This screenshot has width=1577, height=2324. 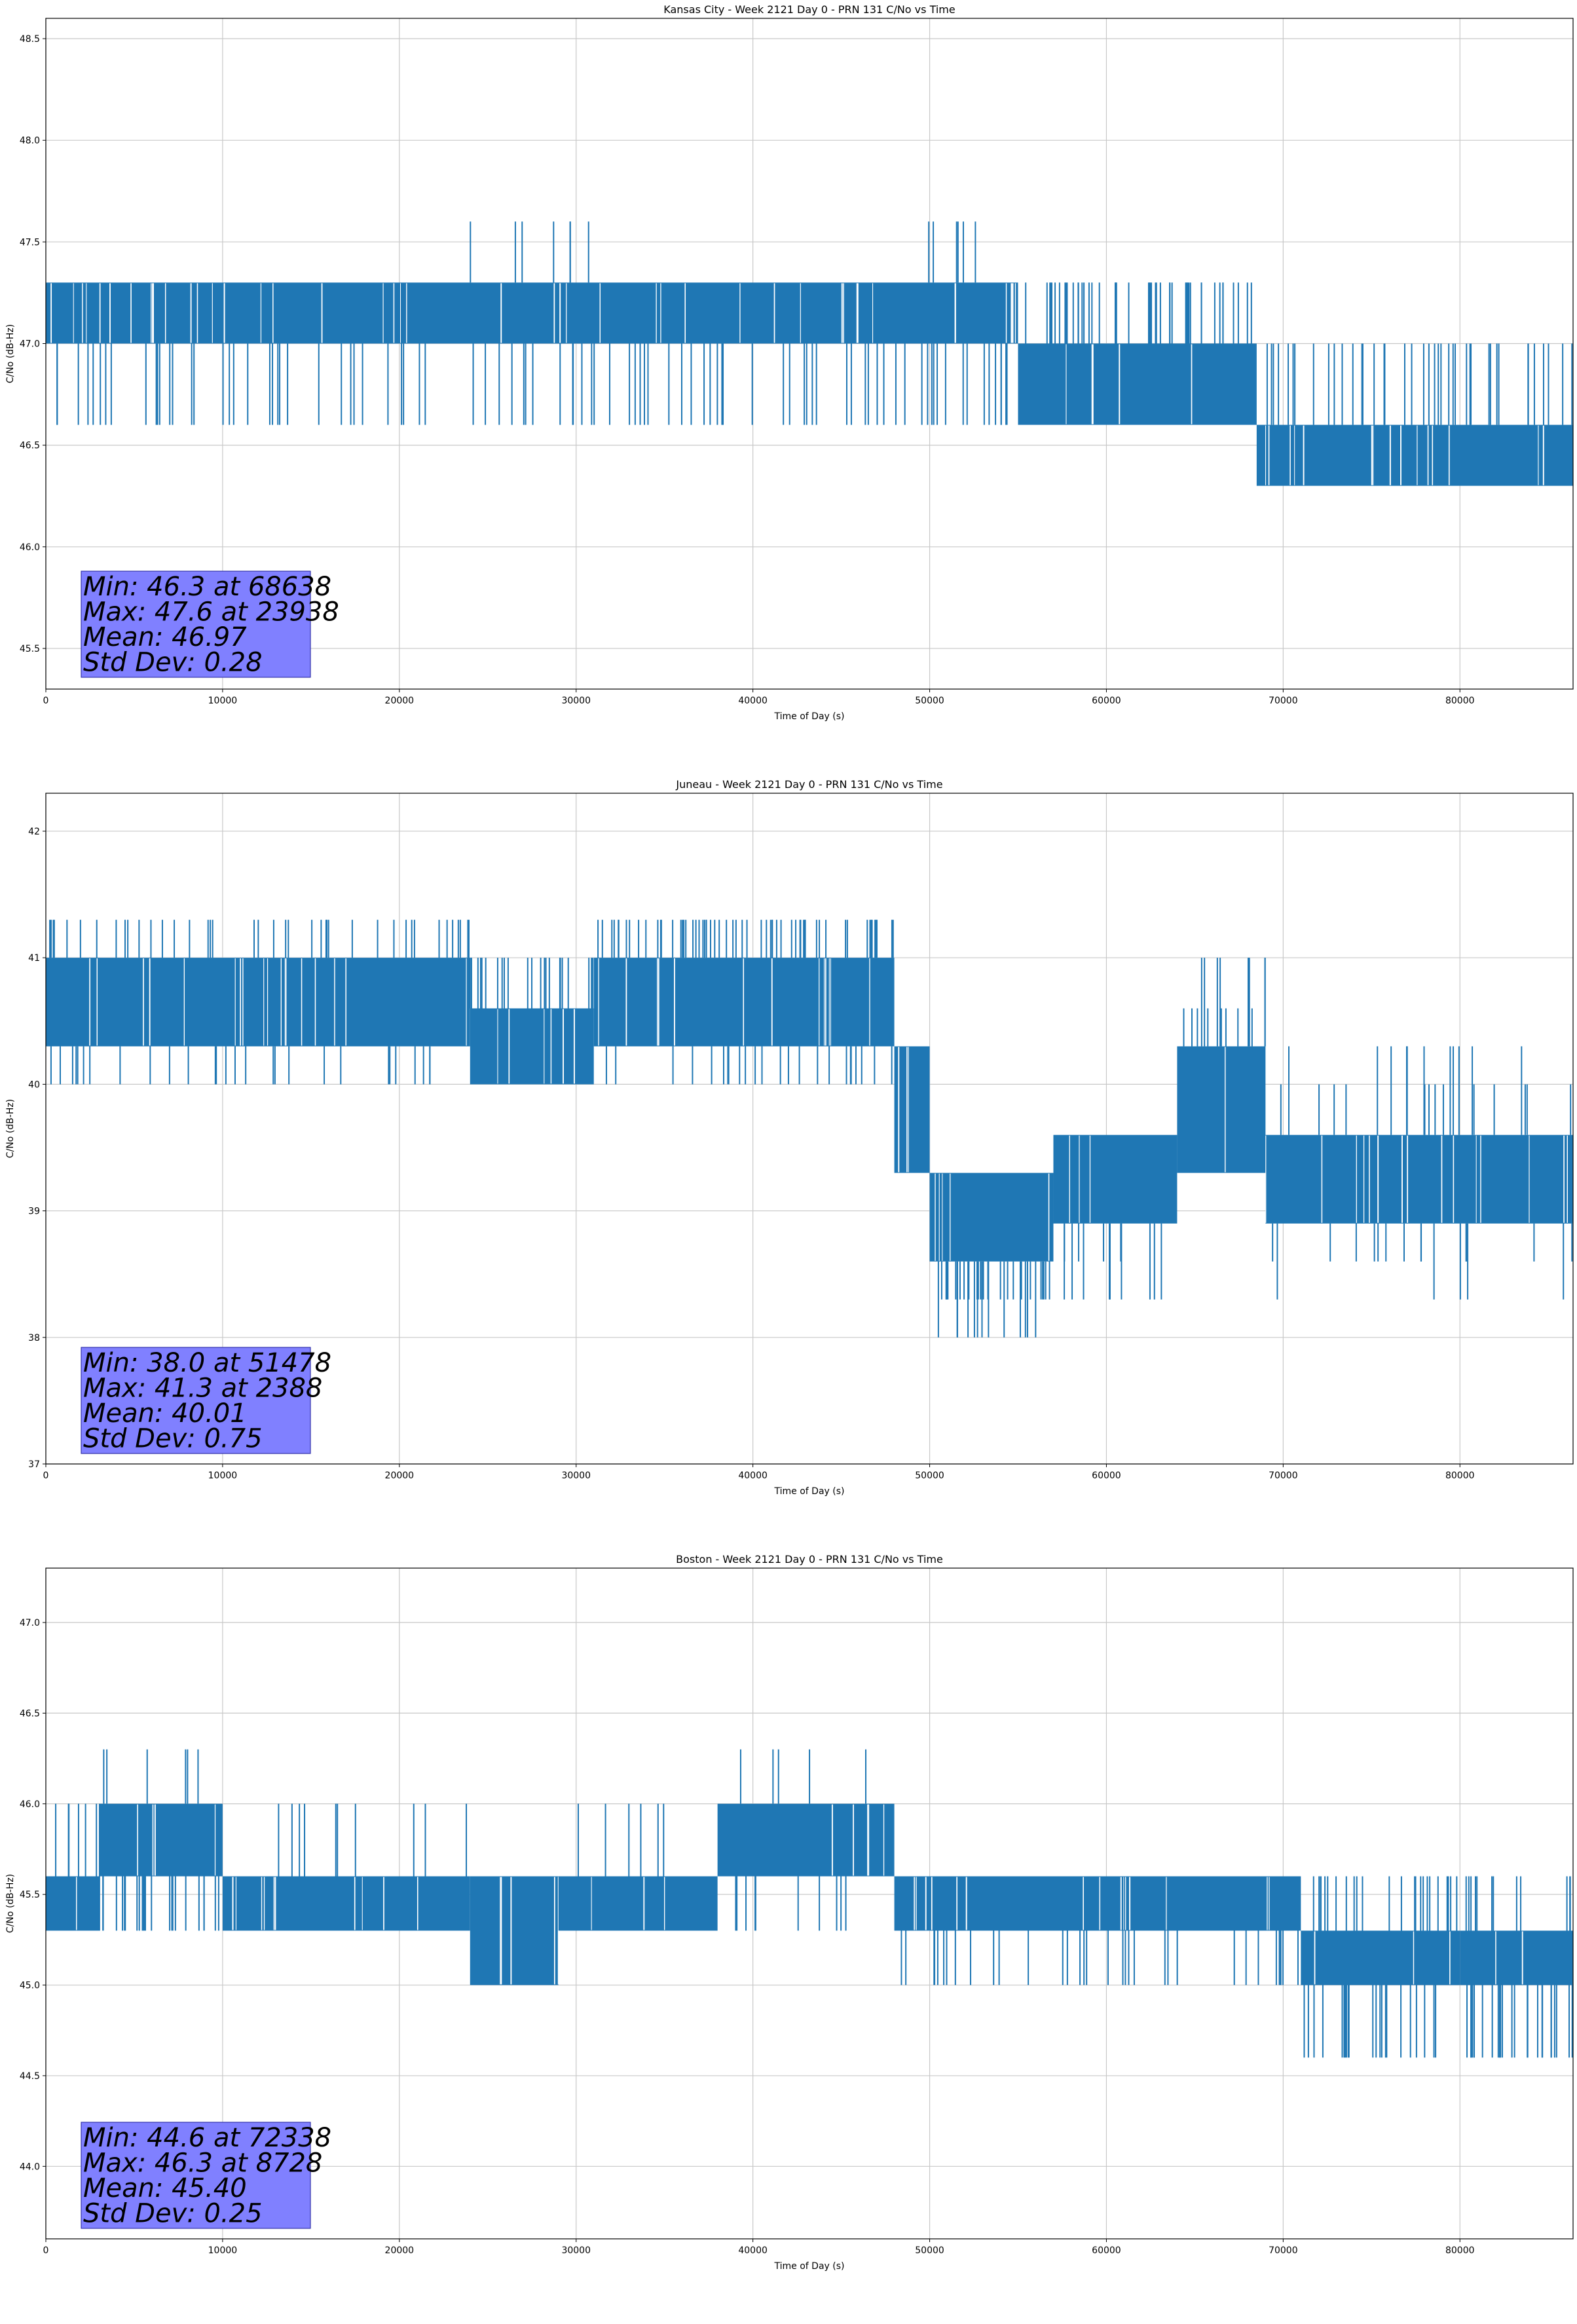 I want to click on stats-line: Std Dev: 0.75, so click(x=173, y=1439).